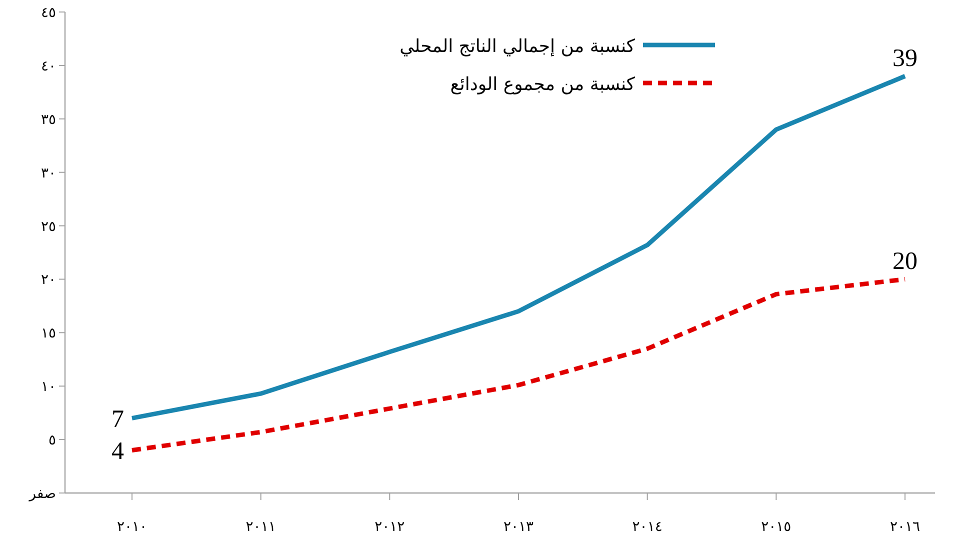 The height and width of the screenshot is (542, 958). I want to click on y-tick-label: صفر, so click(42, 494).